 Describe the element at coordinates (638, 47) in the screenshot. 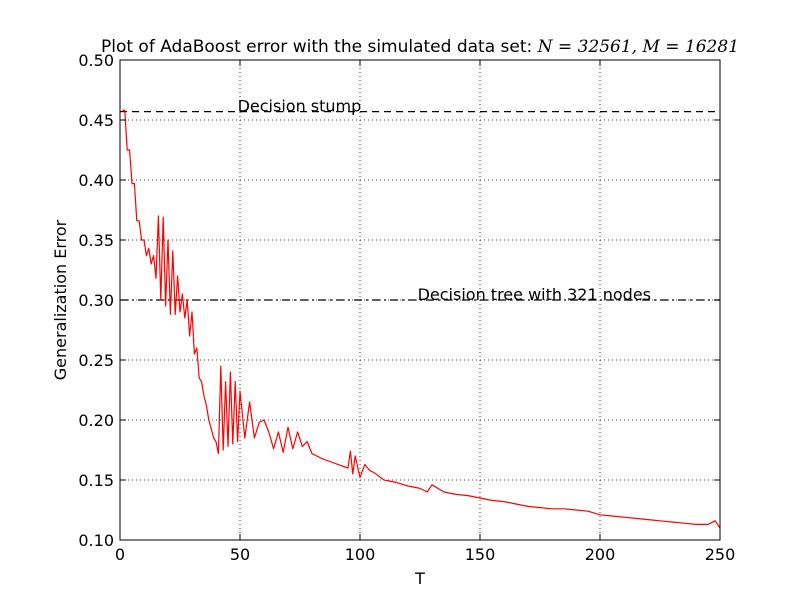

I see `chart-title-math: N = 32561, M = 16281` at that location.